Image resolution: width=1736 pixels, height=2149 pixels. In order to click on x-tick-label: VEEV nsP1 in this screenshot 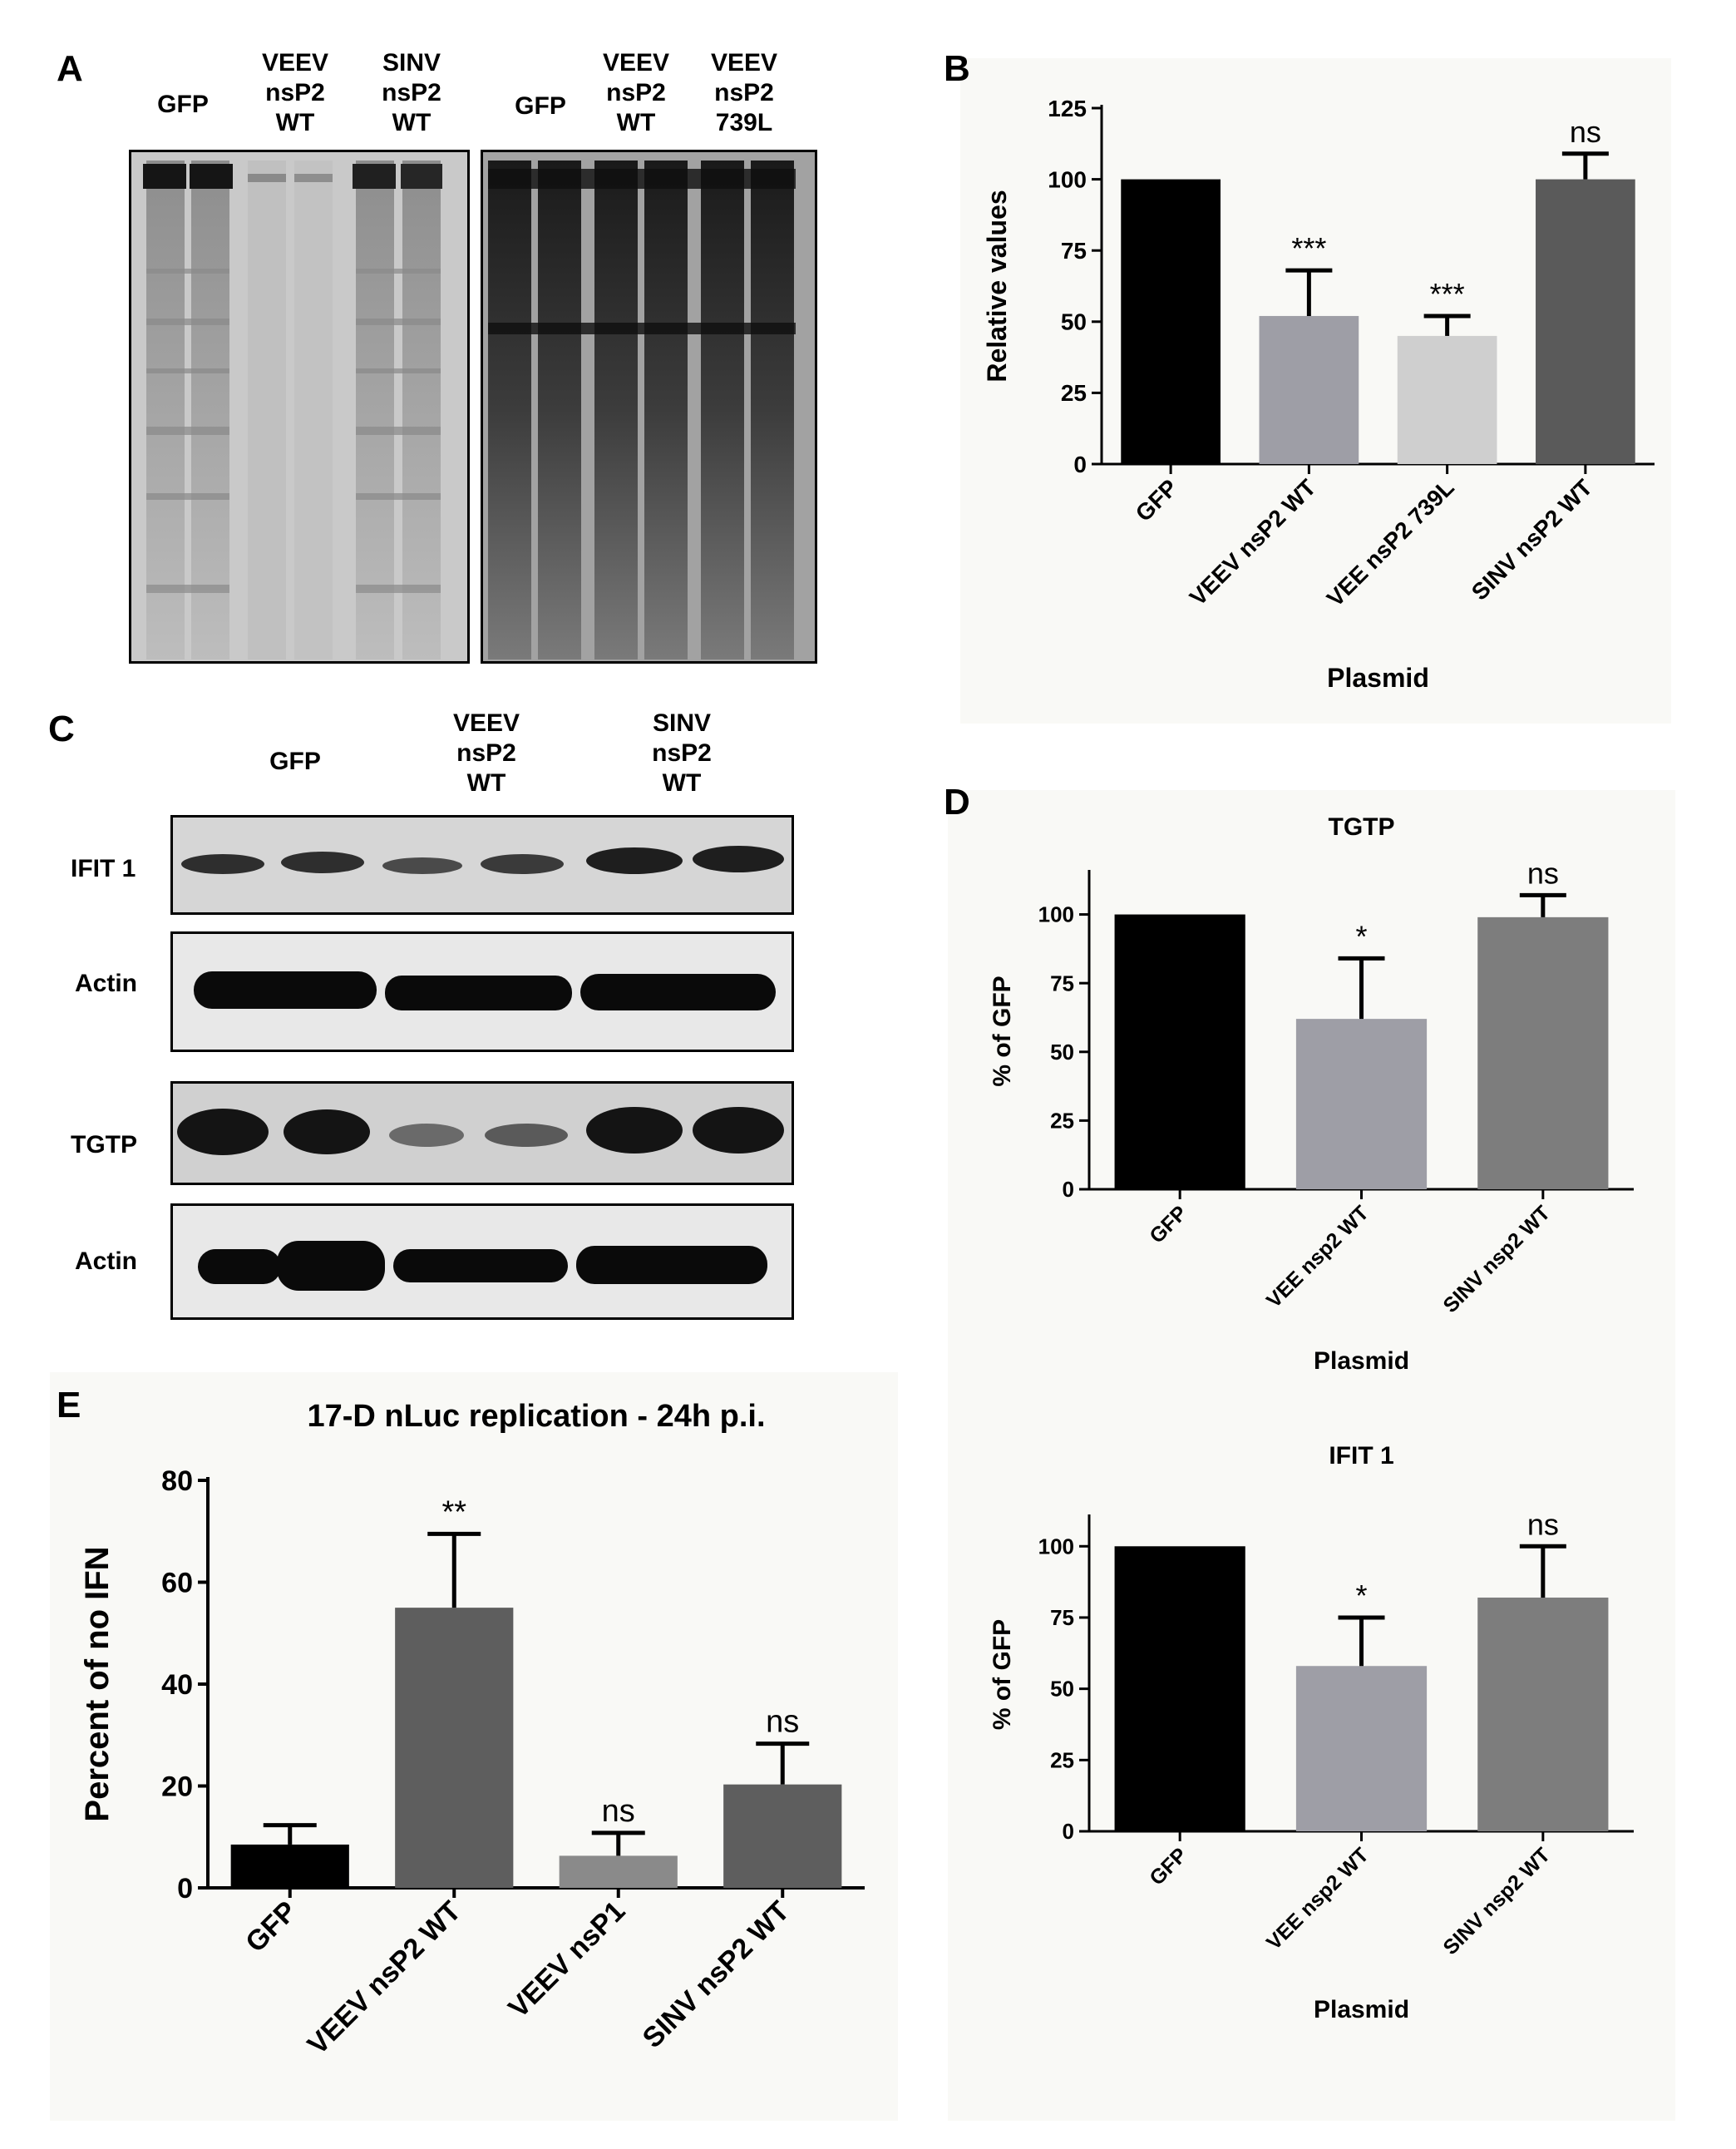, I will do `click(566, 1960)`.